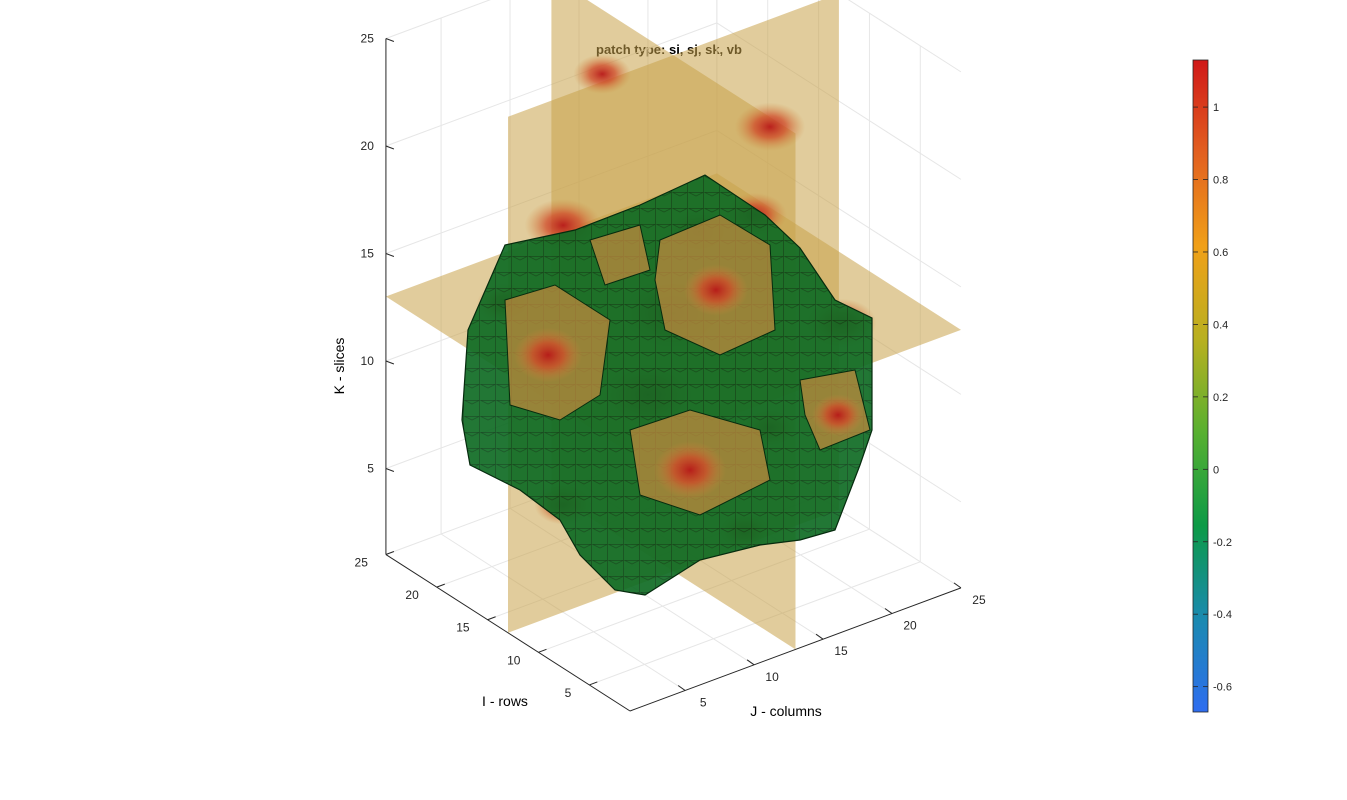  I want to click on x-tick-label: 10, so click(772, 677).